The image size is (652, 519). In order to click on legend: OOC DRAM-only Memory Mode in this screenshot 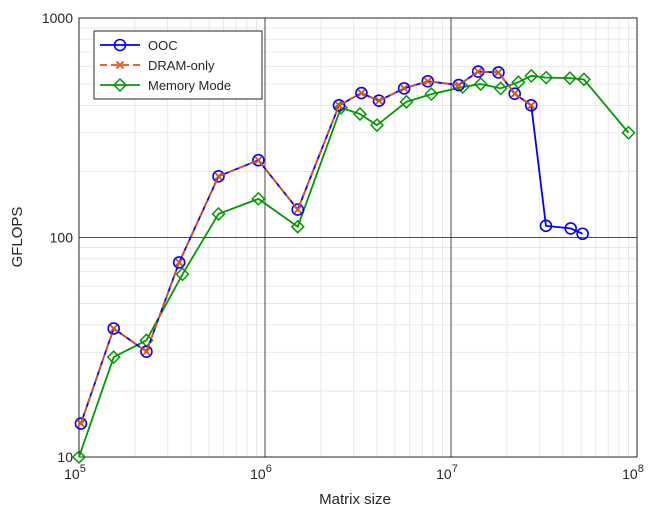, I will do `click(178, 65)`.